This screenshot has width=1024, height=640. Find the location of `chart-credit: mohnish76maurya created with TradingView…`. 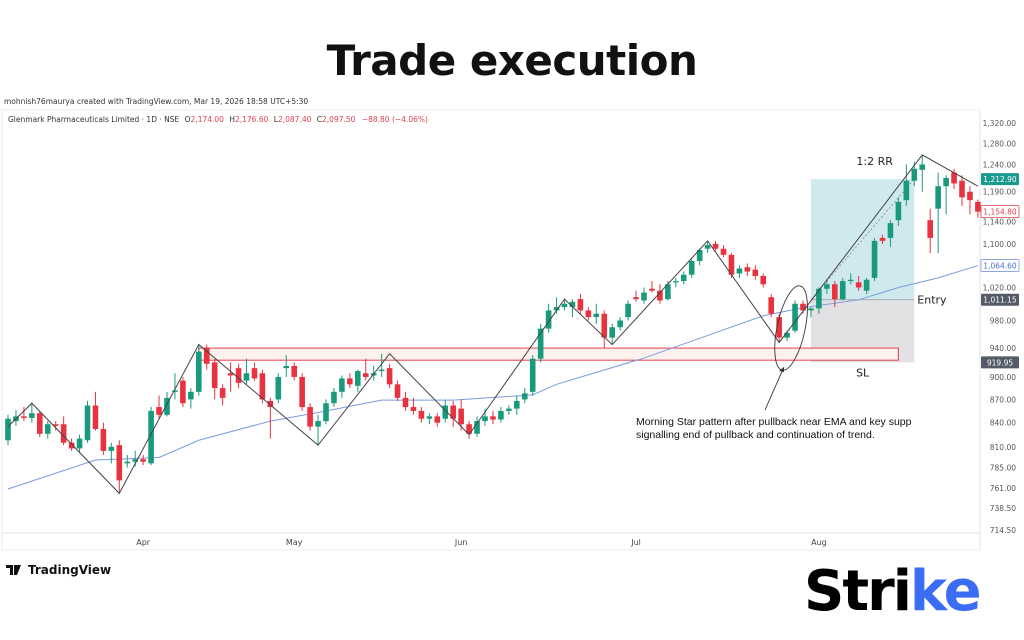

chart-credit: mohnish76maurya created with TradingView… is located at coordinates (156, 101).